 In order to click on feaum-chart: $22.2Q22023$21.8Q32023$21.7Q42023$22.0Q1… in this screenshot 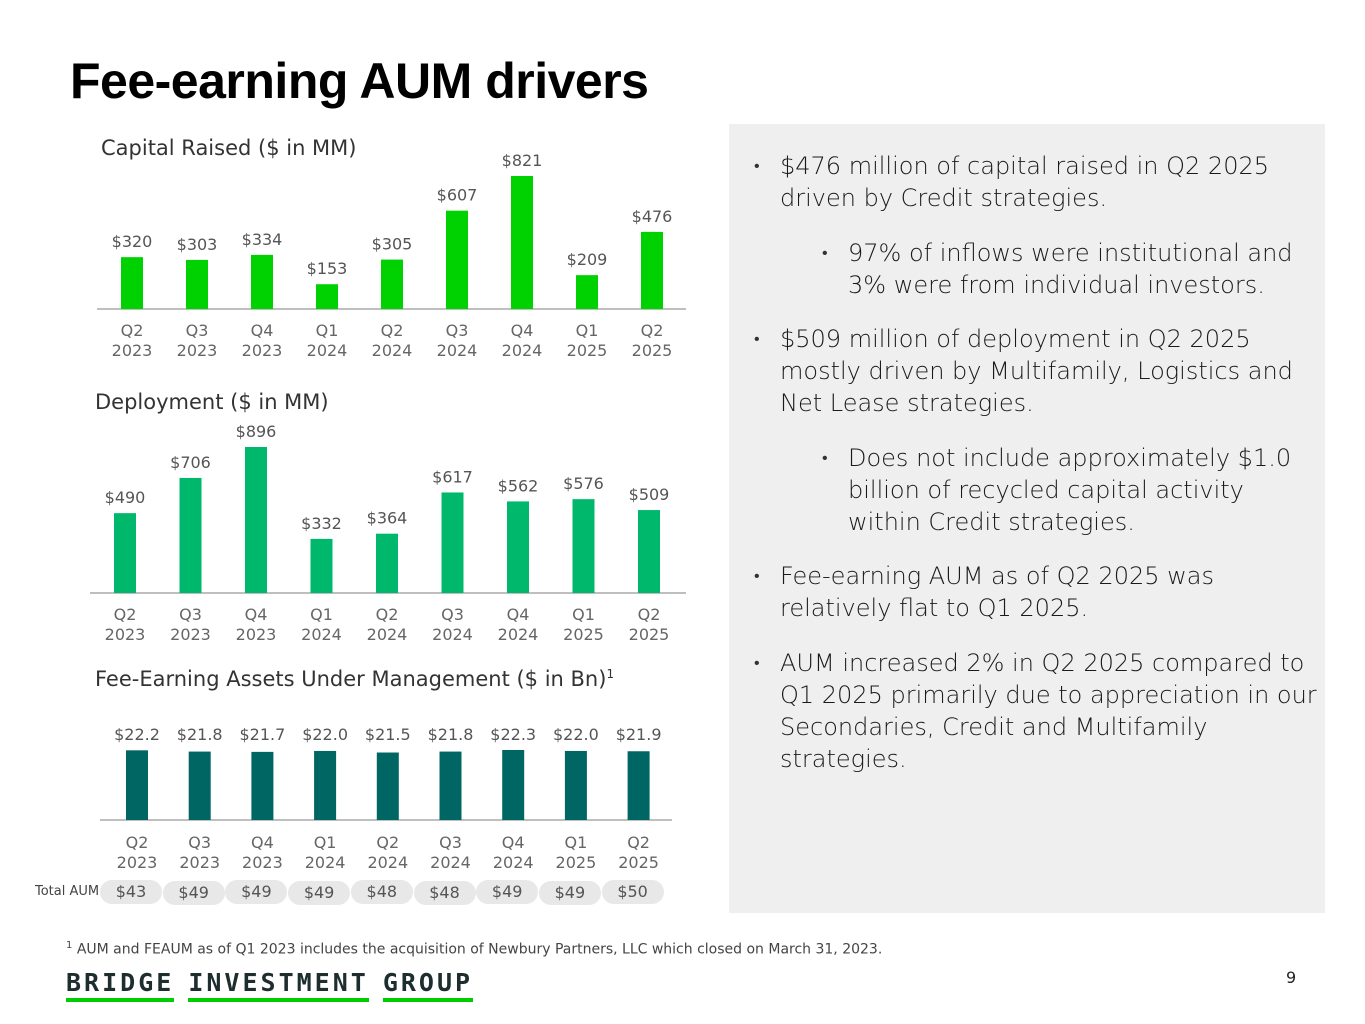, I will do `click(386, 798)`.